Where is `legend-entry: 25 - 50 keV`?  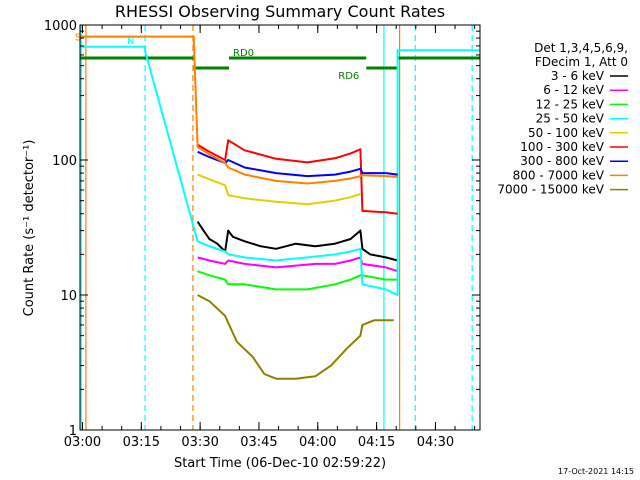
legend-entry: 25 - 50 keV is located at coordinates (570, 119).